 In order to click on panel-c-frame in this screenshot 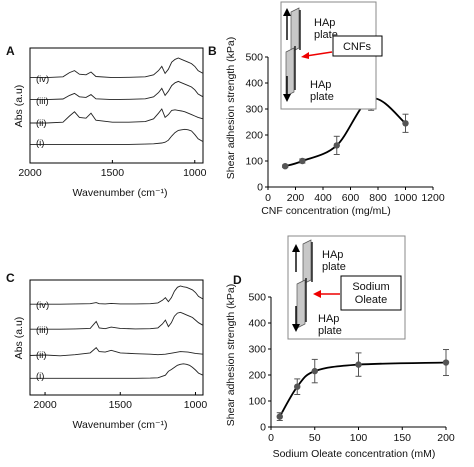, I will do `click(116, 337)`.